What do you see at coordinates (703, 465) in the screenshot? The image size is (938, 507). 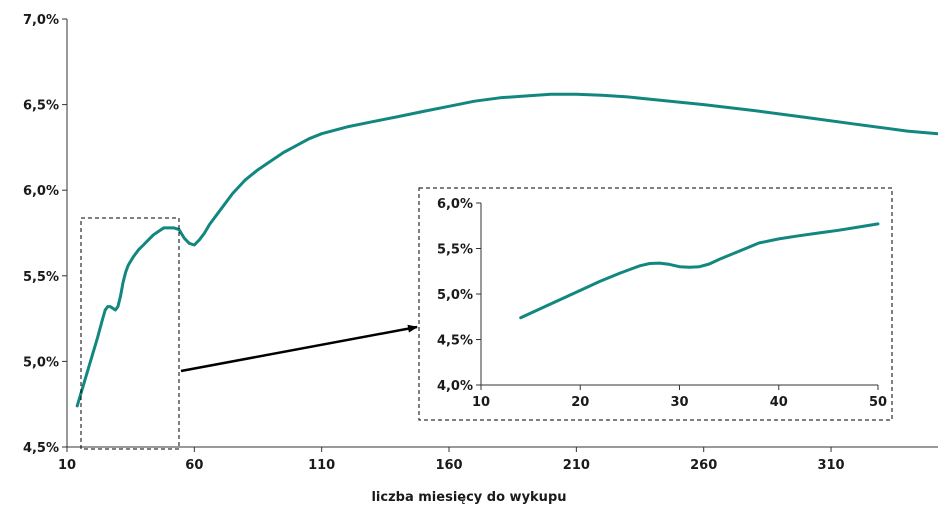 I see `main-x-tick-label: 260` at bounding box center [703, 465].